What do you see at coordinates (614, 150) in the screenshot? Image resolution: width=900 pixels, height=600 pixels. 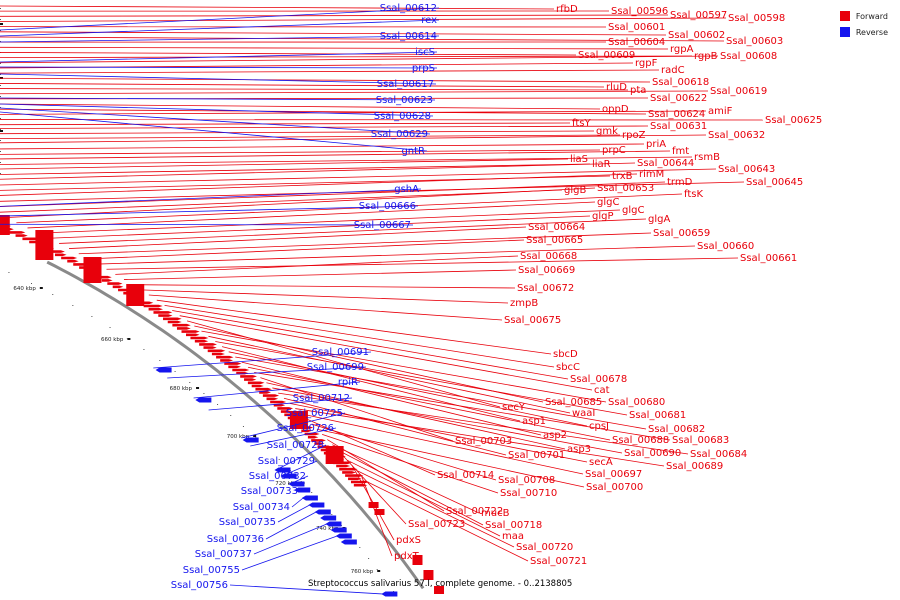 I see `forward-gene-label: prpC` at bounding box center [614, 150].